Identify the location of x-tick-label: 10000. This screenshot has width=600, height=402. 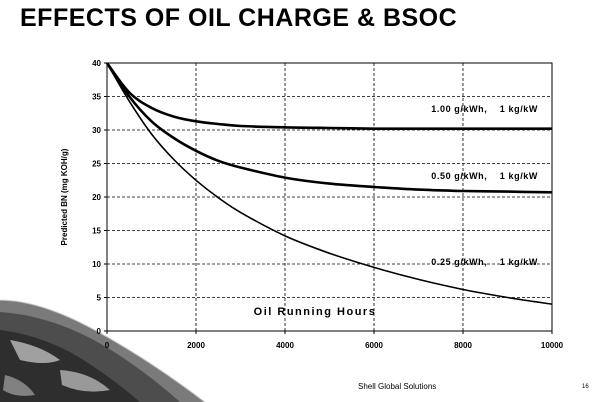
(552, 345).